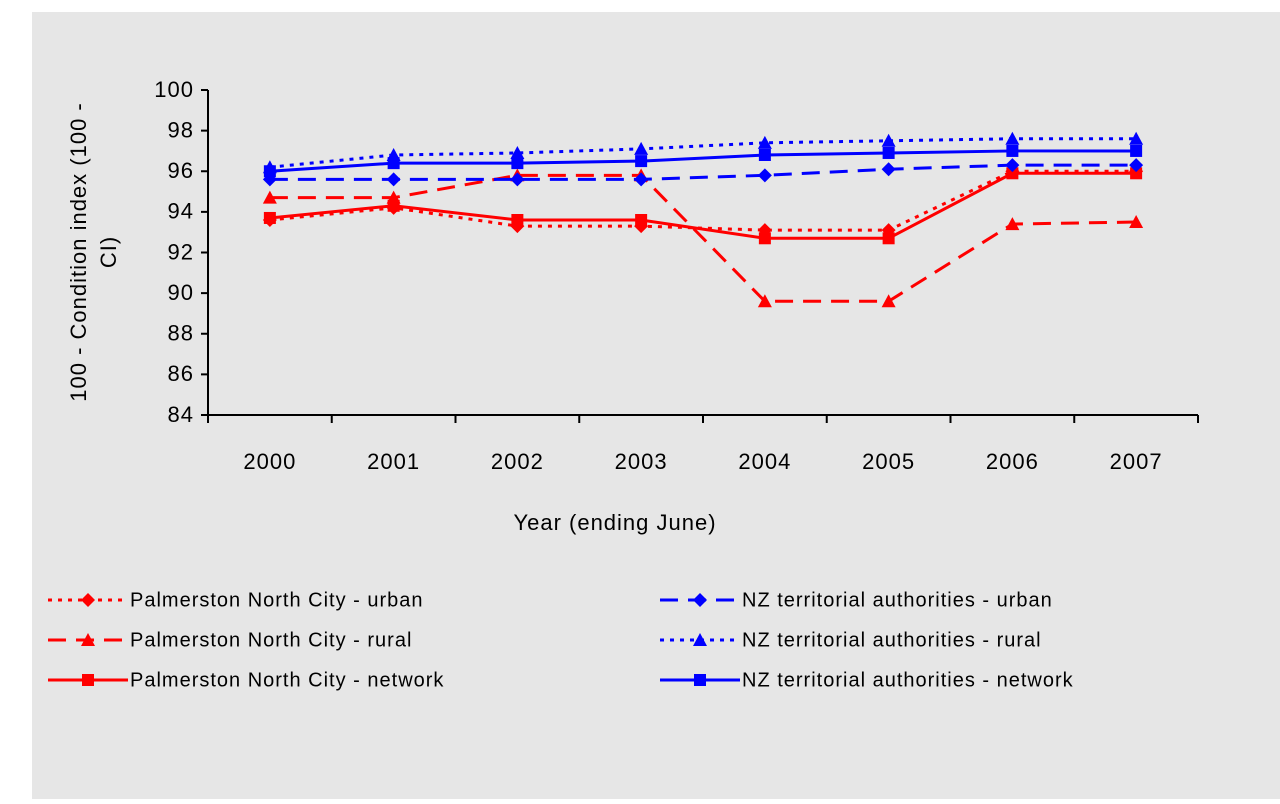 Image resolution: width=1280 pixels, height=804 pixels. Describe the element at coordinates (181, 414) in the screenshot. I see `y-tick-label: 84` at that location.